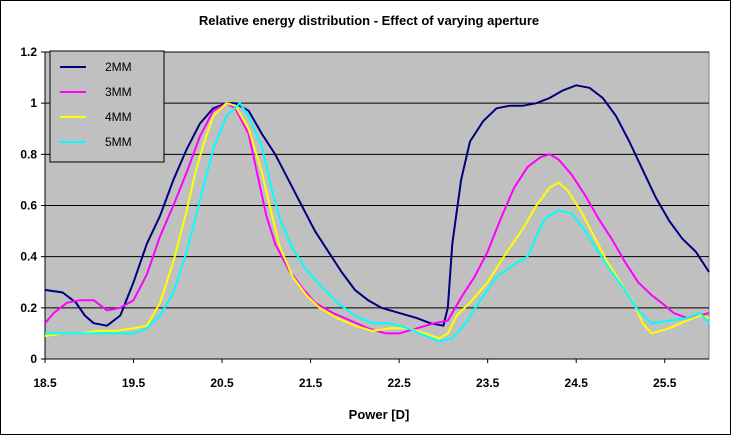 This screenshot has height=436, width=731. I want to click on x-tick-label: 23.5, so click(488, 383).